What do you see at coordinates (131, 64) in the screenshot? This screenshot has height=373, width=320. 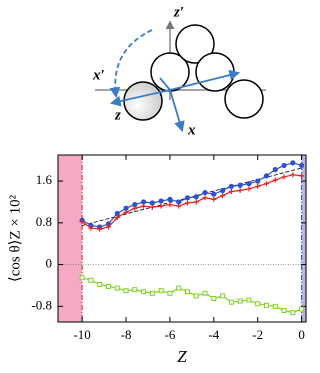 I see `rotation-arc` at bounding box center [131, 64].